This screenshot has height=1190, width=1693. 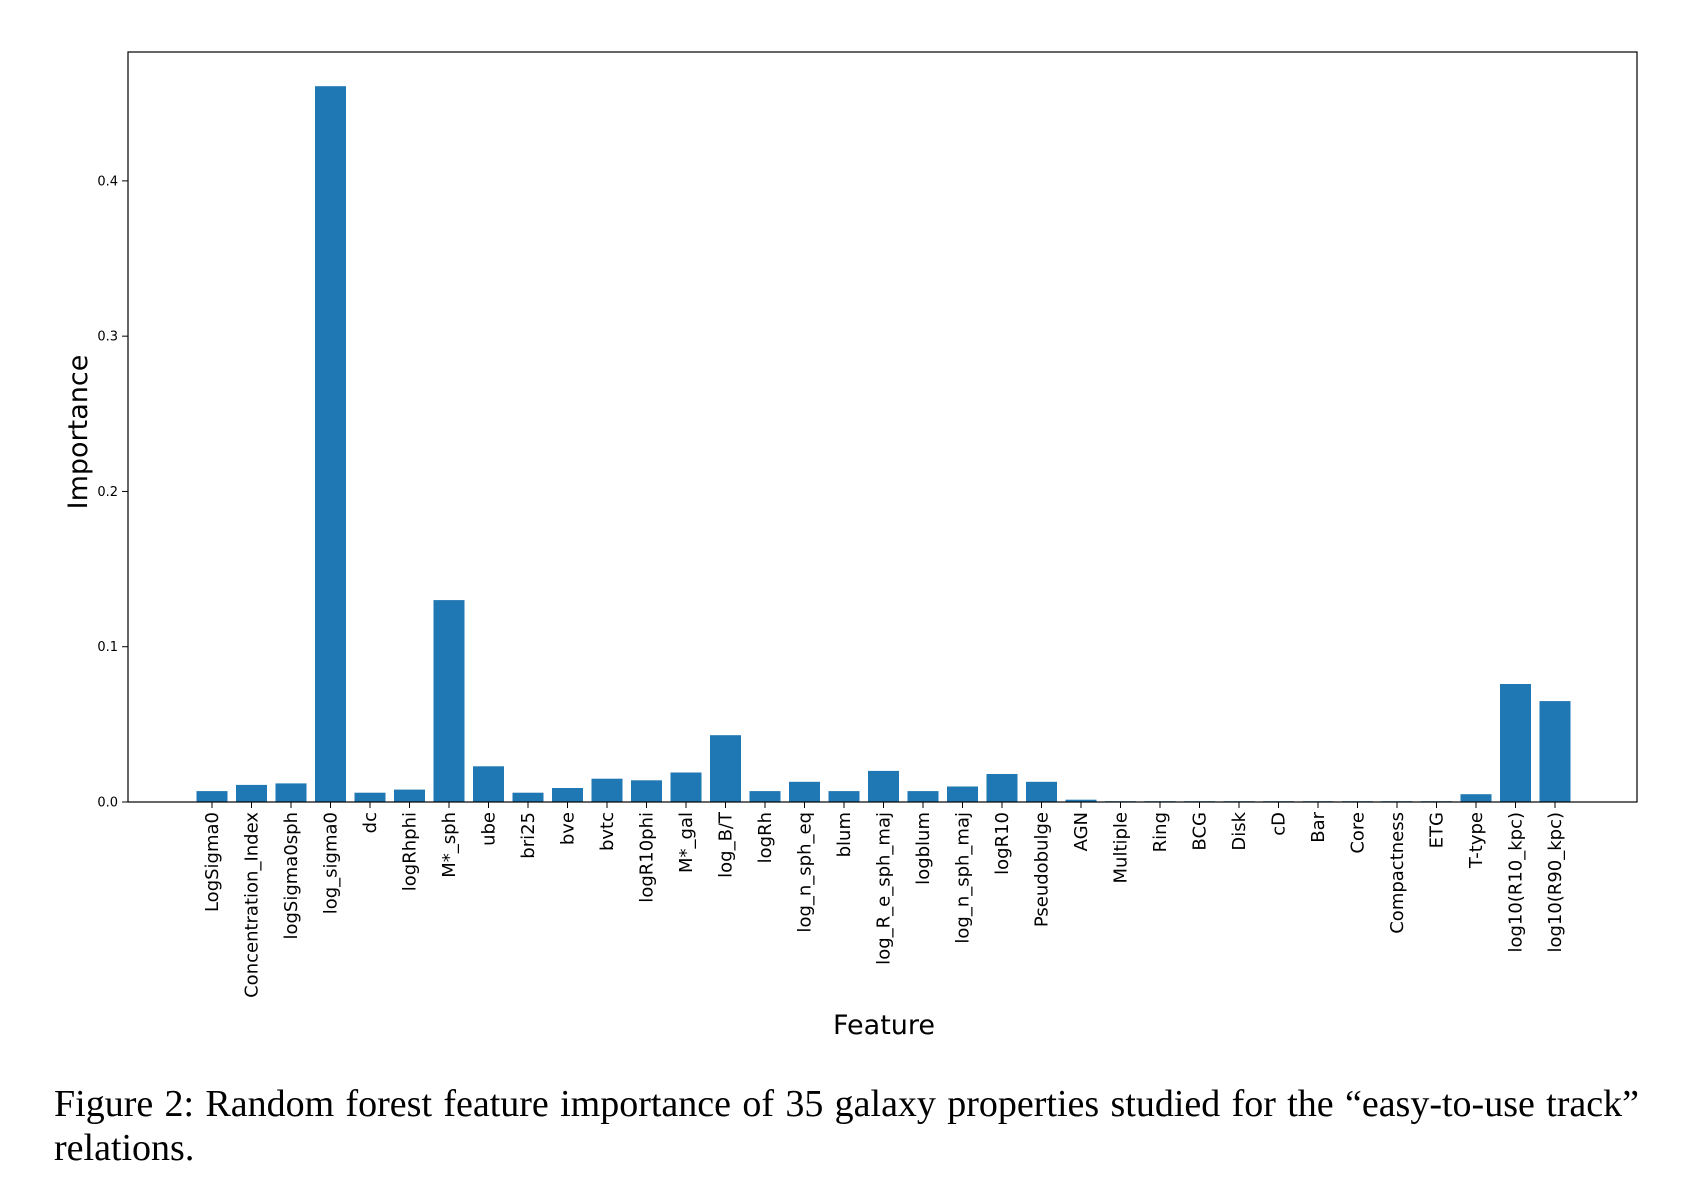 What do you see at coordinates (1397, 873) in the screenshot?
I see `x-tick-label: Compactness` at bounding box center [1397, 873].